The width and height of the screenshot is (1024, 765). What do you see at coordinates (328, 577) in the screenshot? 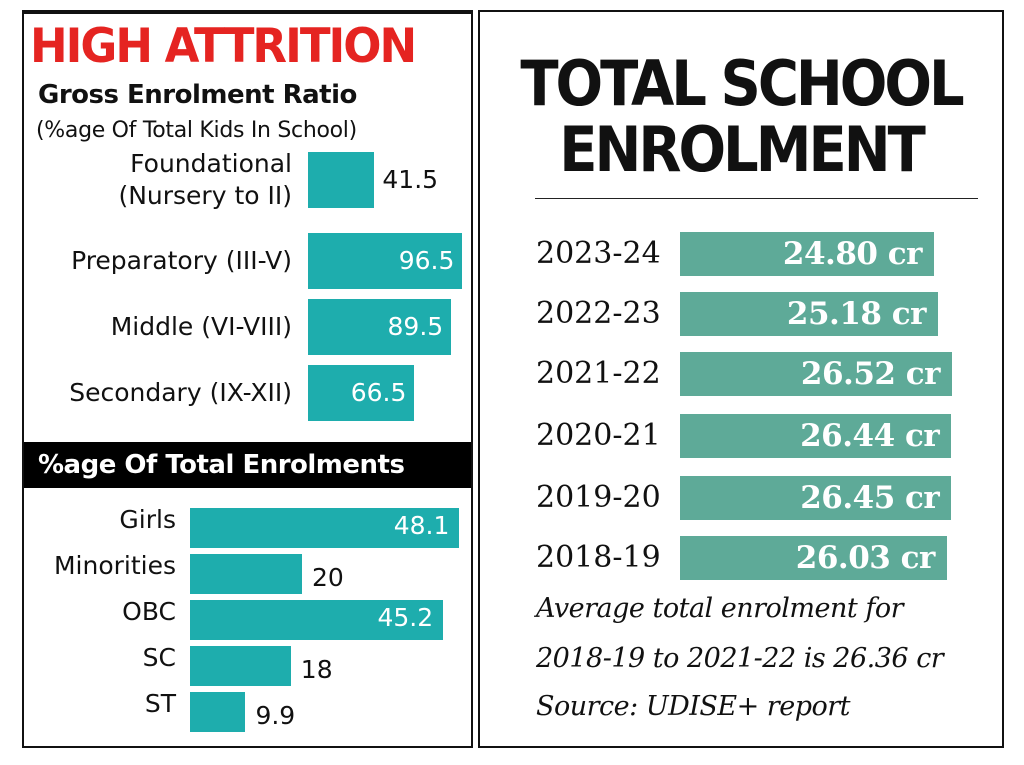
I see `share-value-label: 20` at bounding box center [328, 577].